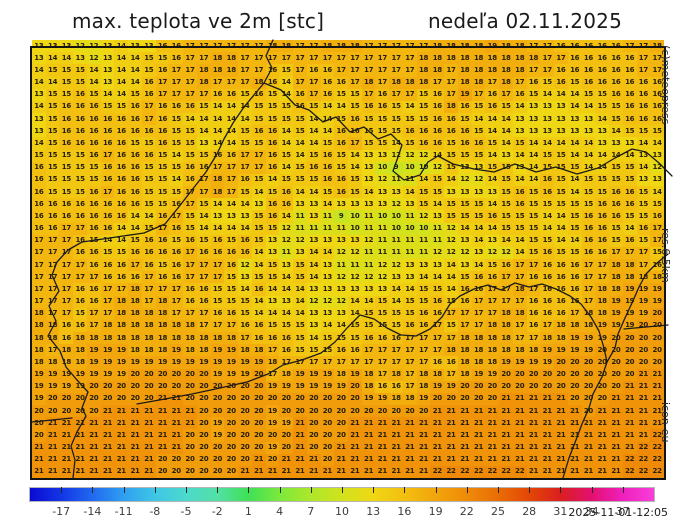  I want to click on grid-cell: 22, so click(629, 471).